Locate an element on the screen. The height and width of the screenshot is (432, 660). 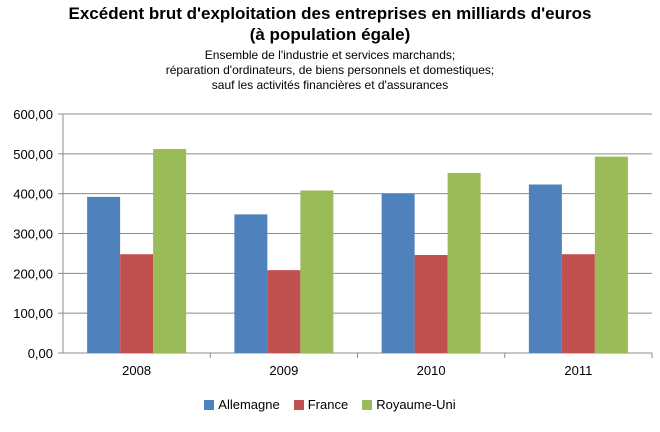
legend: Allemagne France Royaume-Uni is located at coordinates (330, 404).